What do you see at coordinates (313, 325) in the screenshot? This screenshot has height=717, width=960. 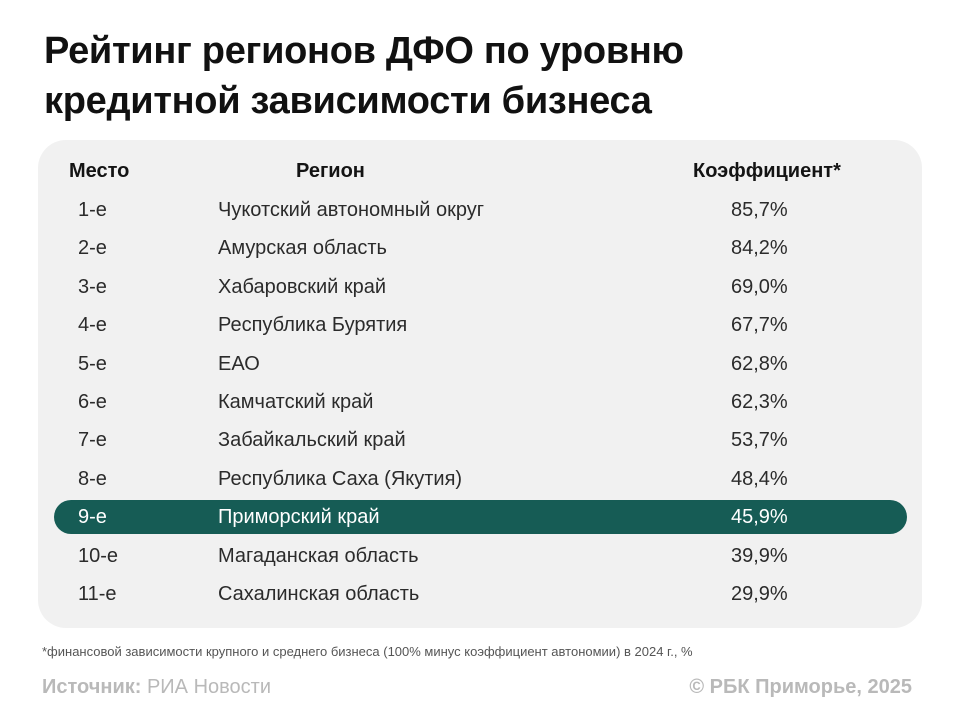 I see `region-cell: Республика Бурятия` at bounding box center [313, 325].